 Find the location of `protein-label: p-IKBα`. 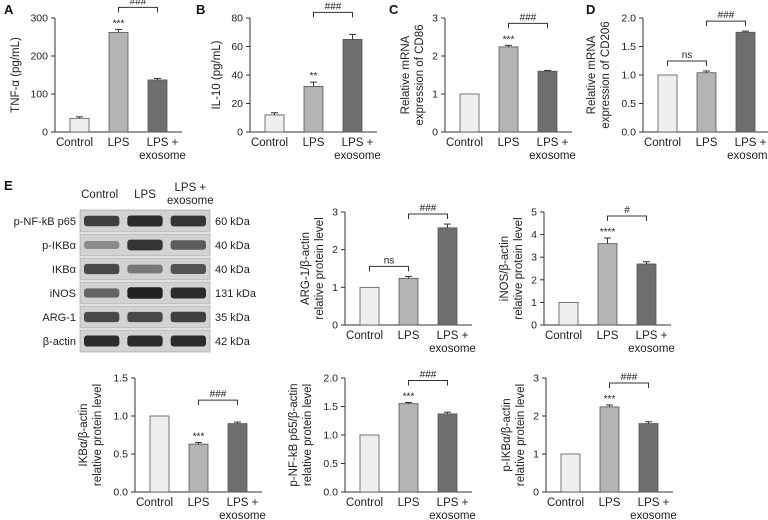

protein-label: p-IKBα is located at coordinates (59, 246).